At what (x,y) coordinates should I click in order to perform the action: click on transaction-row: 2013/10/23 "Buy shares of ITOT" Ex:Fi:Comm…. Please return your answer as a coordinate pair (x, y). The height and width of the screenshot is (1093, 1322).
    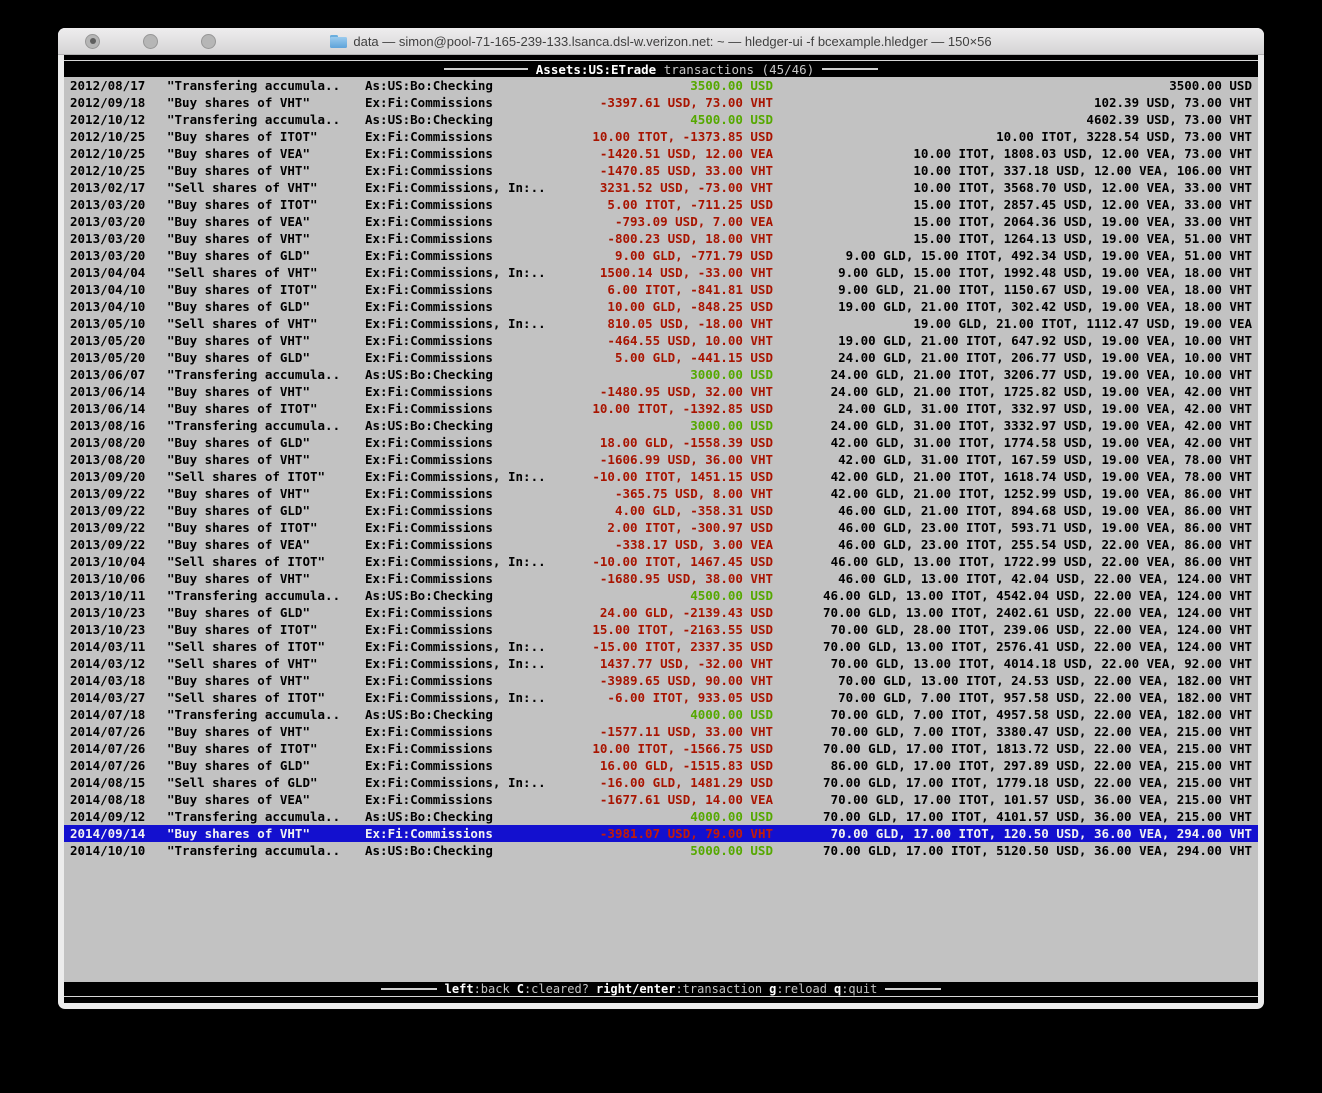
    Looking at the image, I should click on (661, 629).